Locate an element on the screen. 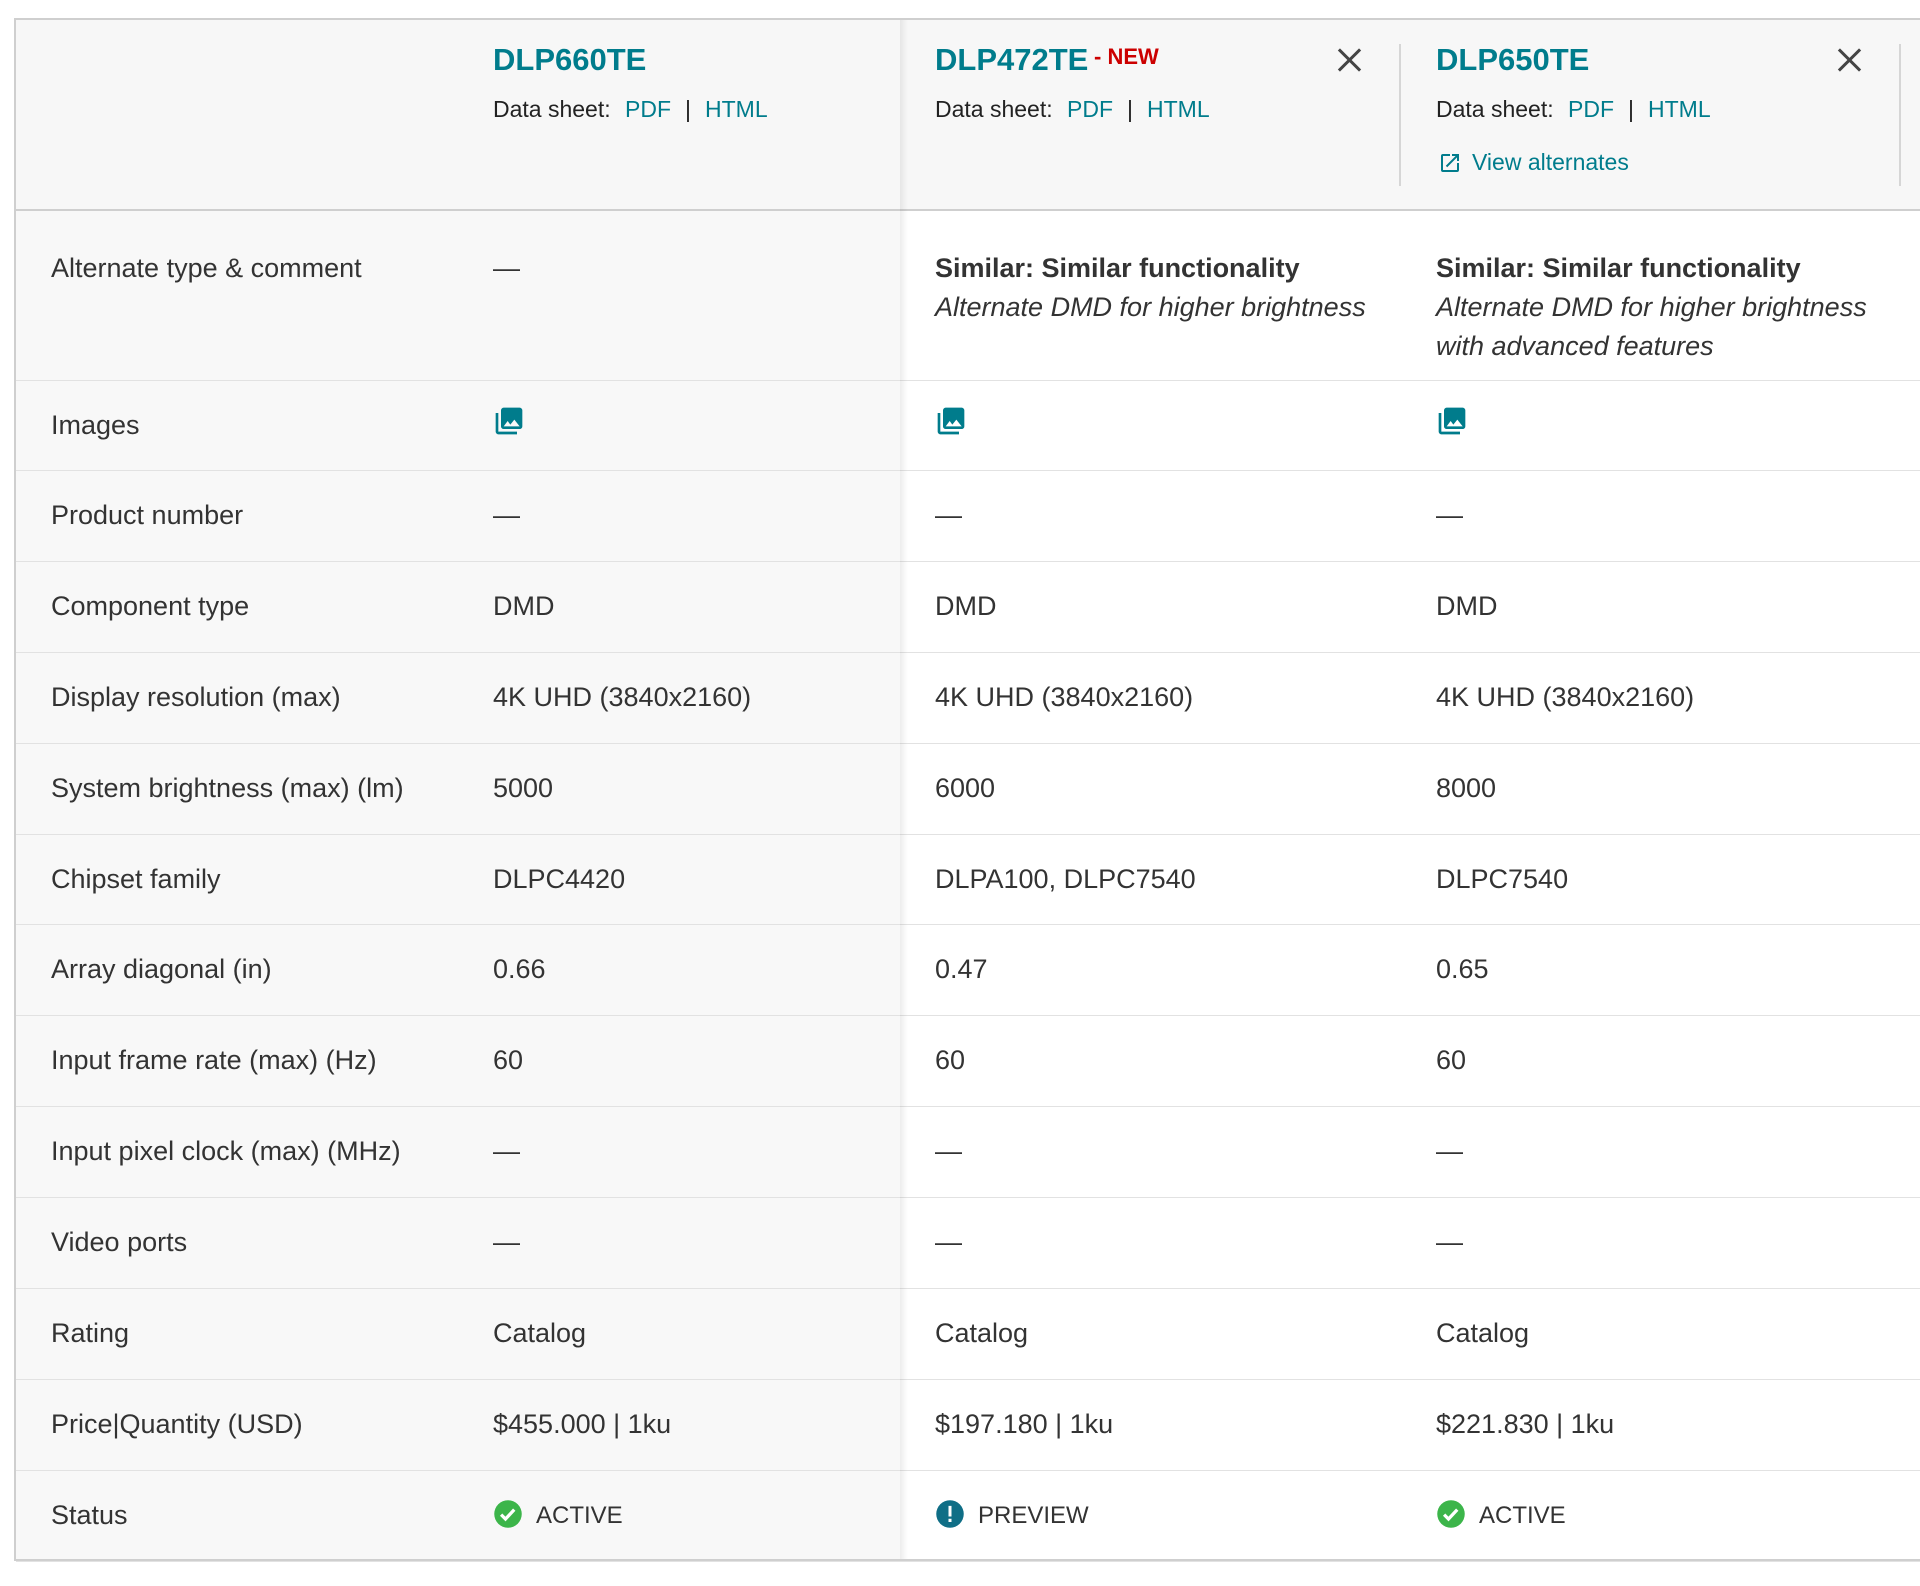 Image resolution: width=1920 pixels, height=1586 pixels. cell-value: 6000 is located at coordinates (965, 787).